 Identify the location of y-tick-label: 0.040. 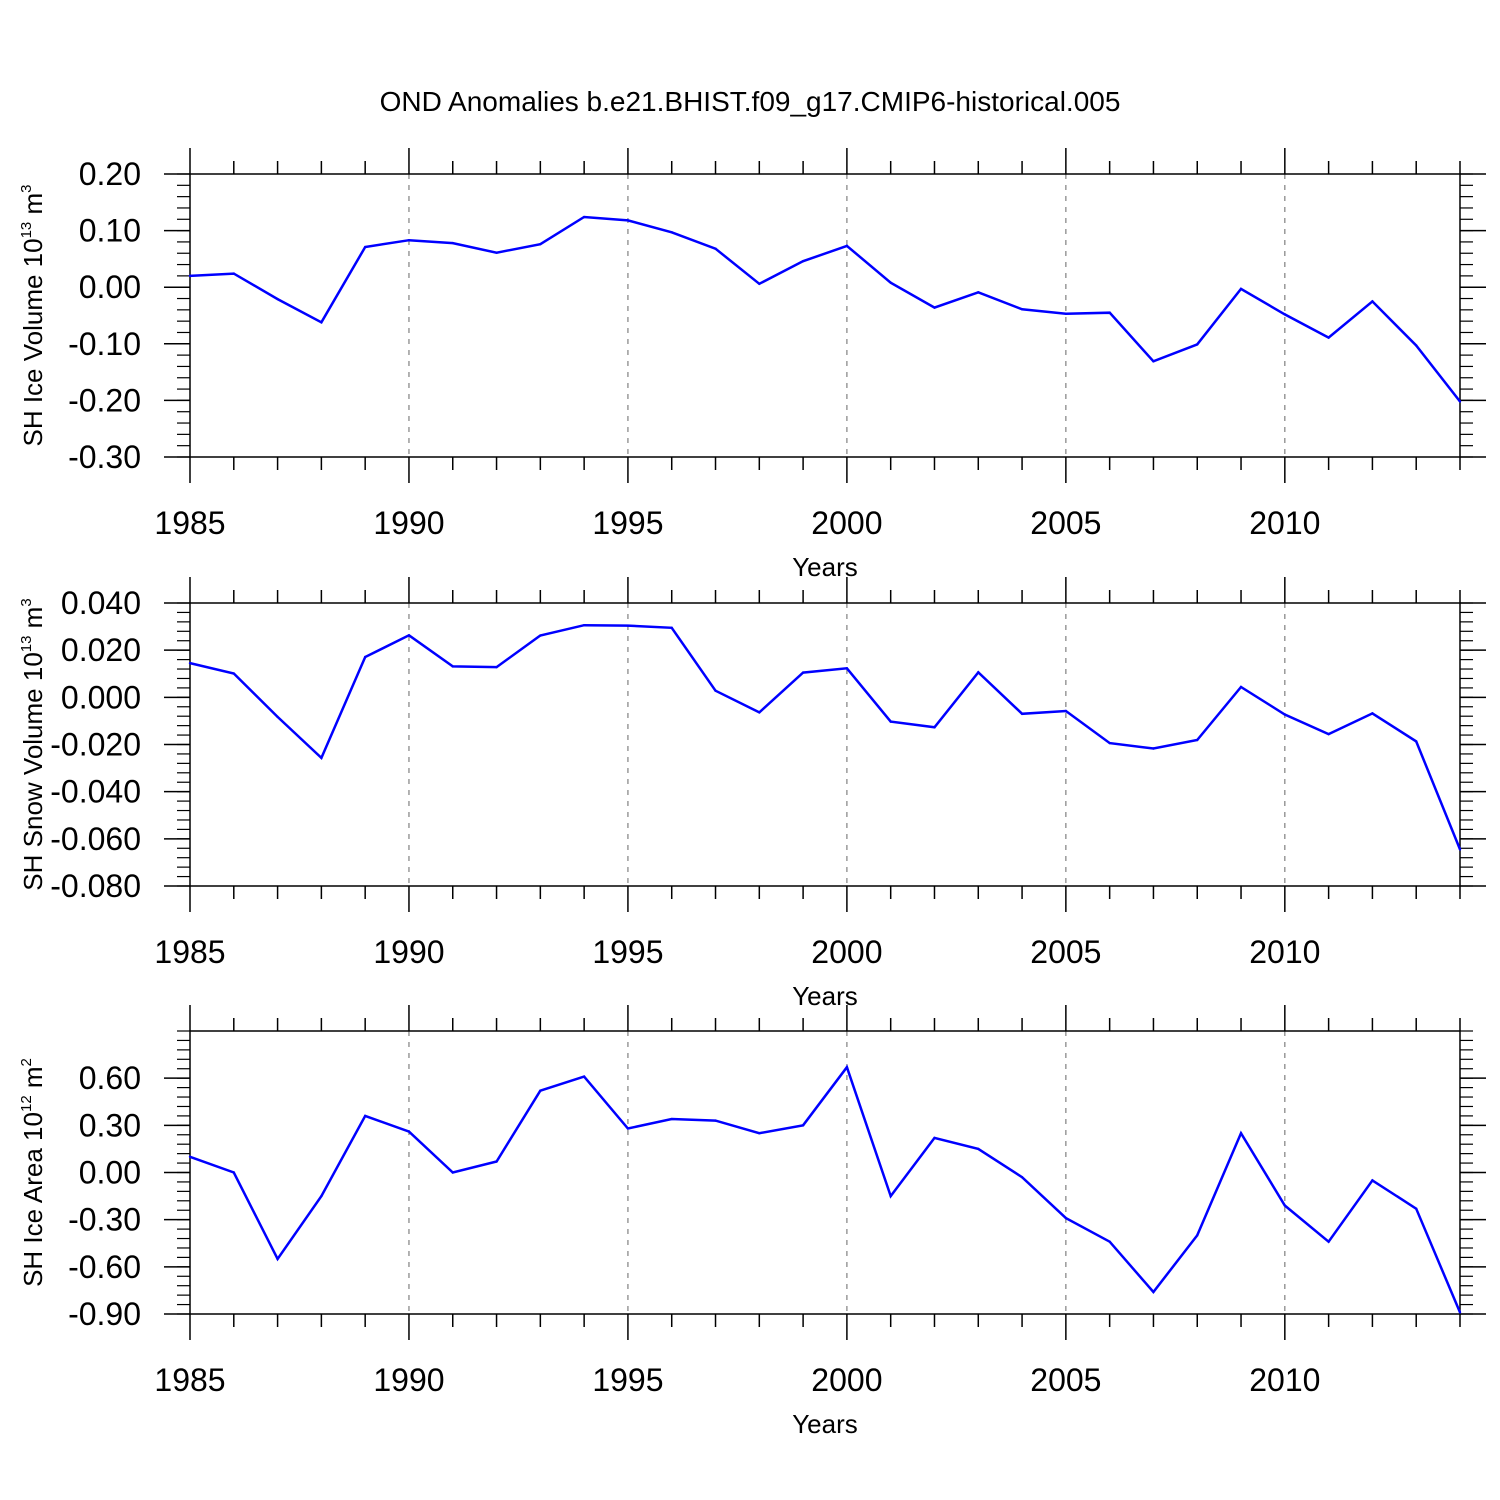
(101, 603).